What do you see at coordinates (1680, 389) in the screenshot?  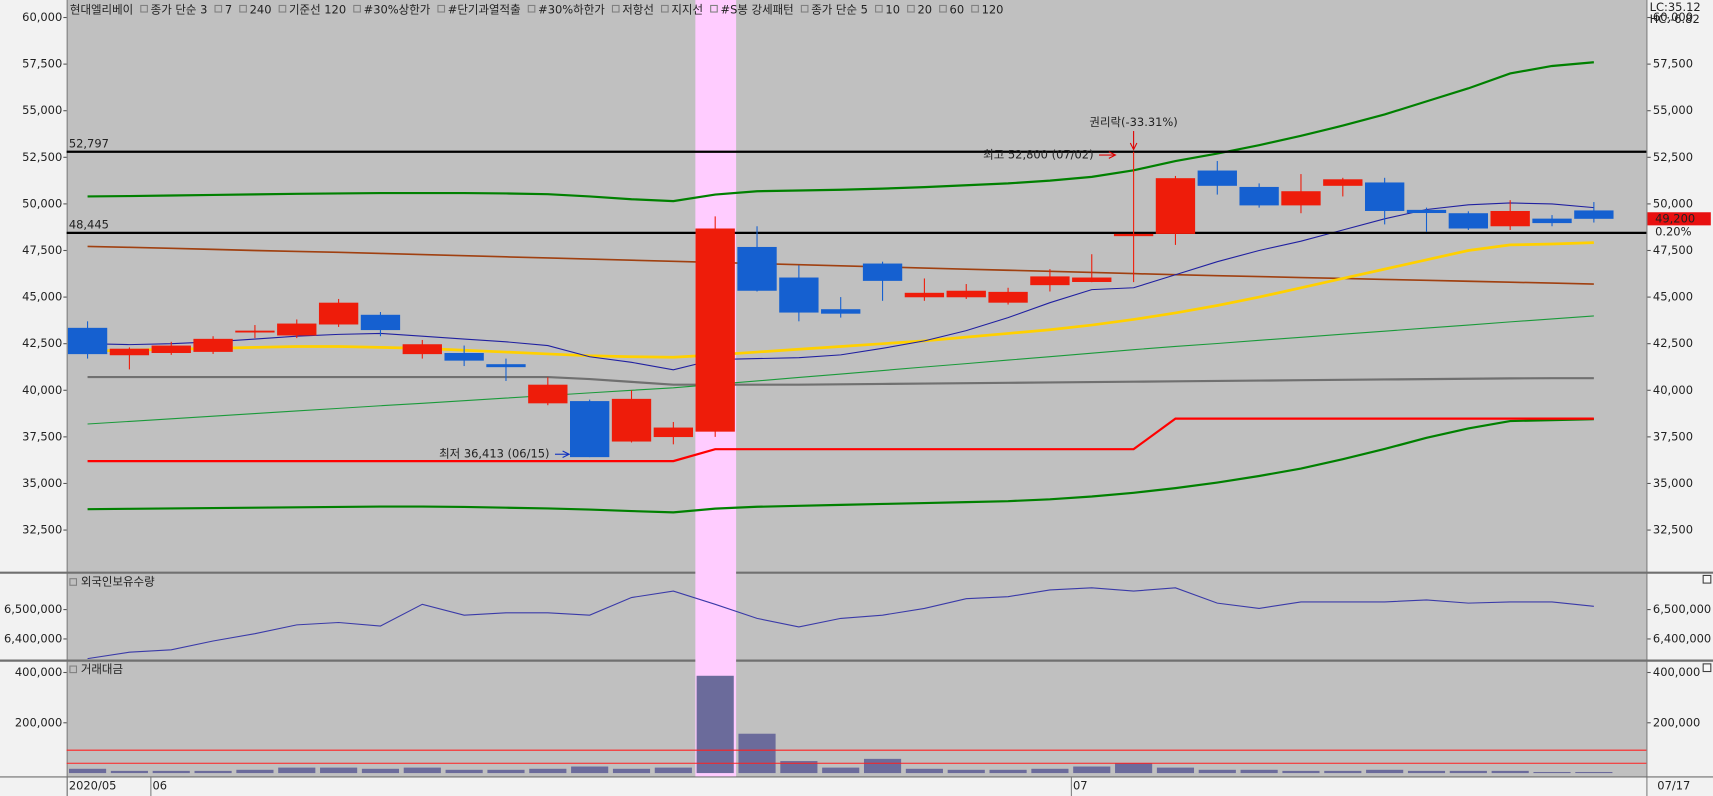 I see `right-axis-pane` at bounding box center [1680, 389].